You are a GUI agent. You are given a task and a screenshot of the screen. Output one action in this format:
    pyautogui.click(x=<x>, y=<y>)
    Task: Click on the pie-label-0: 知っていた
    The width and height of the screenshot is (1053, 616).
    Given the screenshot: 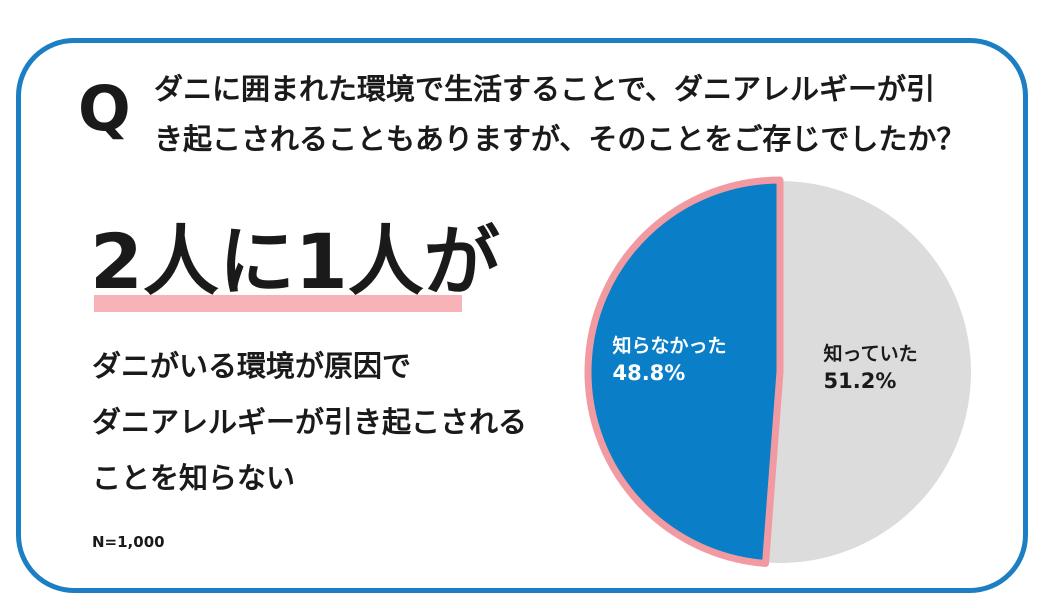 What is the action you would take?
    pyautogui.click(x=871, y=353)
    